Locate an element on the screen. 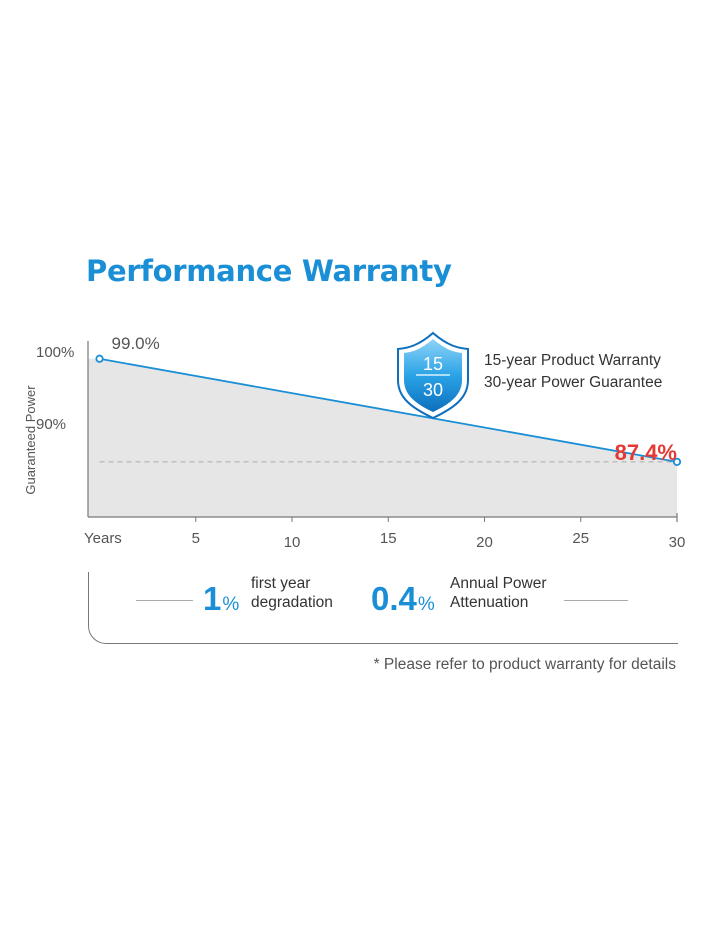  annual-label: Annual Power Attenuation is located at coordinates (498, 593).